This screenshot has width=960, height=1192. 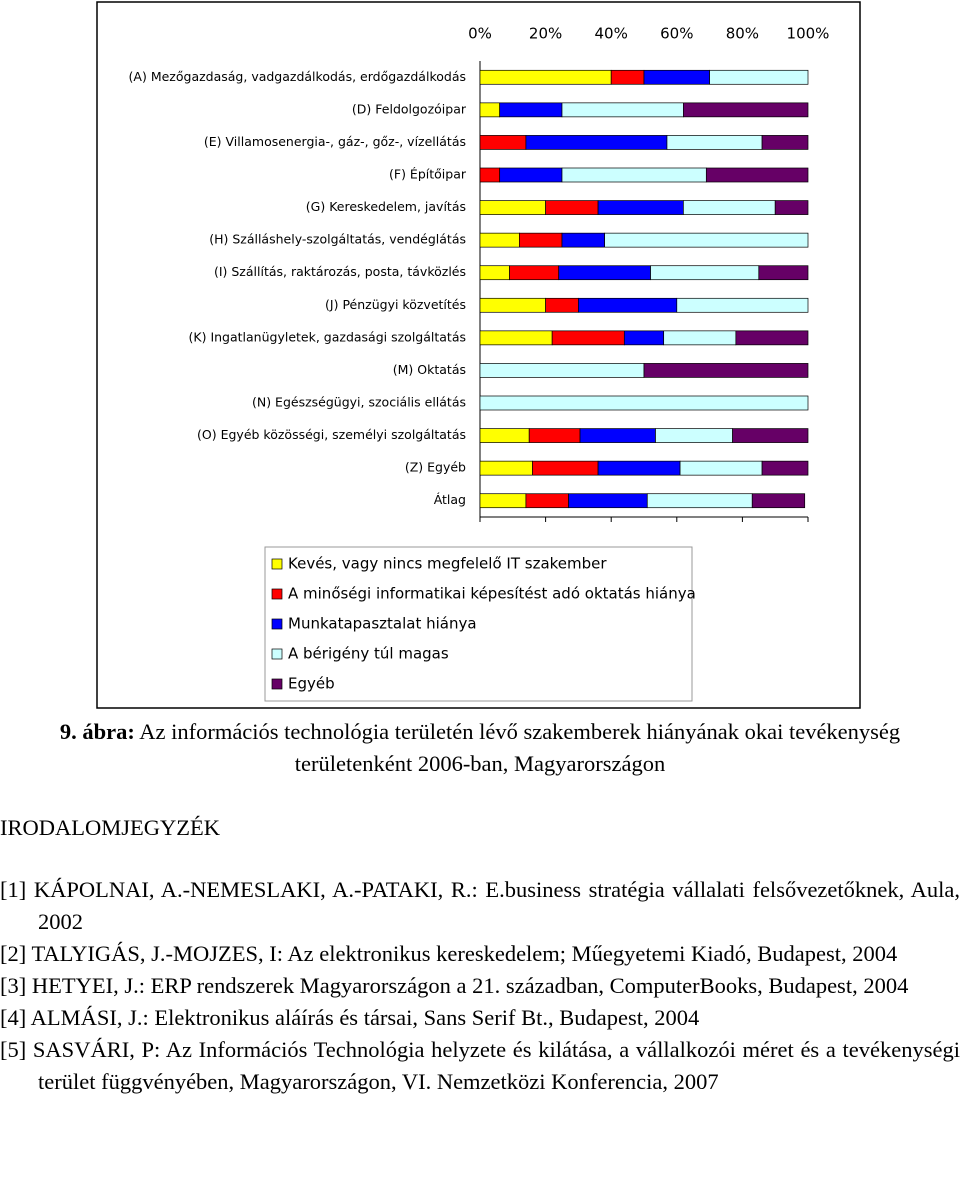 I want to click on legend-label: A bérigény túl magas, so click(x=368, y=654).